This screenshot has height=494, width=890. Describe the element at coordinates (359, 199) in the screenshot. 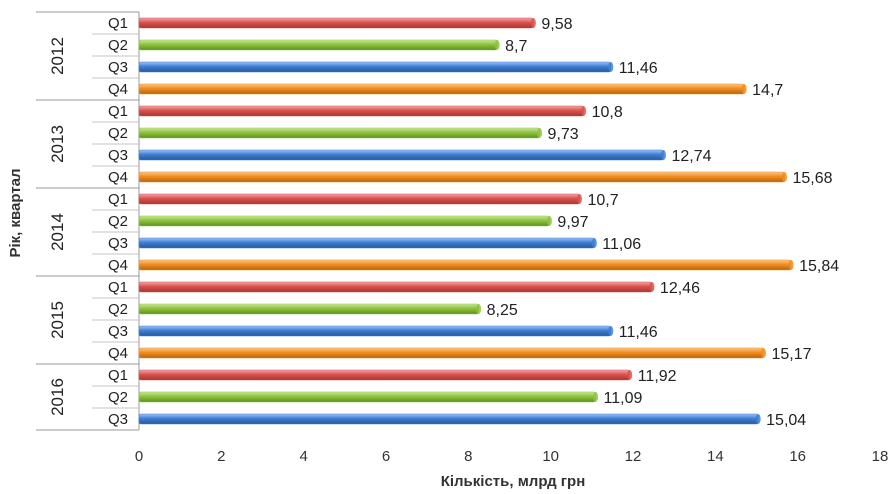

I see `bar-2014-q1` at that location.